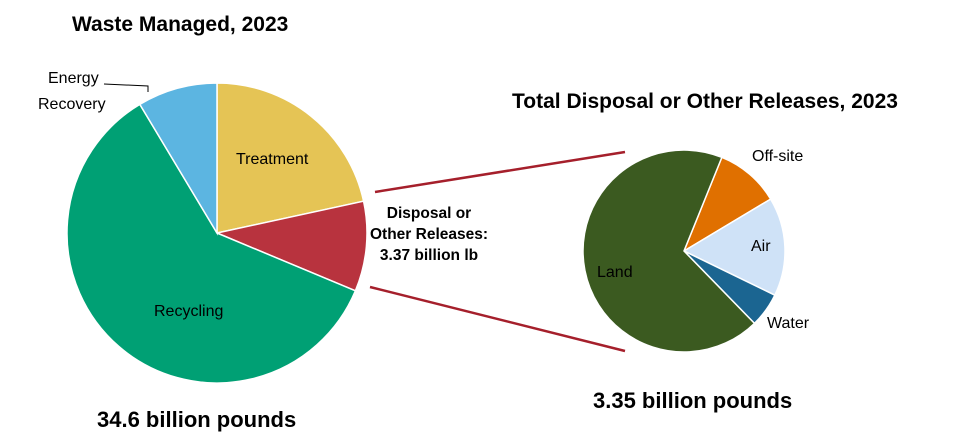 The height and width of the screenshot is (444, 960). Describe the element at coordinates (178, 159) in the screenshot. I see `waste-managed-slice-energy-recovery` at that location.